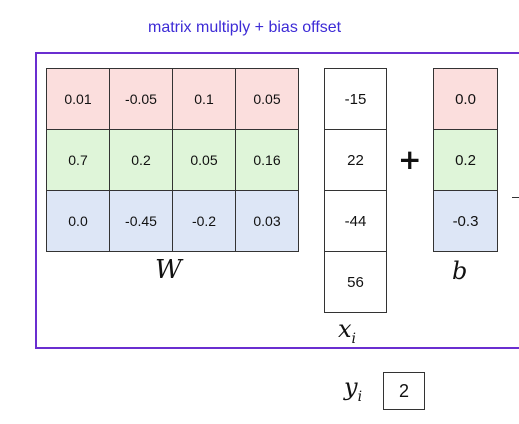 The width and height of the screenshot is (519, 424). I want to click on output-label: yi, so click(353, 389).